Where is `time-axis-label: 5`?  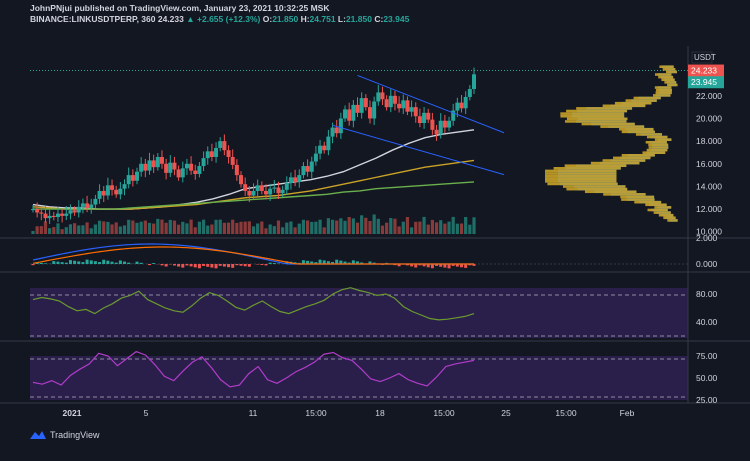 time-axis-label: 5 is located at coordinates (146, 413).